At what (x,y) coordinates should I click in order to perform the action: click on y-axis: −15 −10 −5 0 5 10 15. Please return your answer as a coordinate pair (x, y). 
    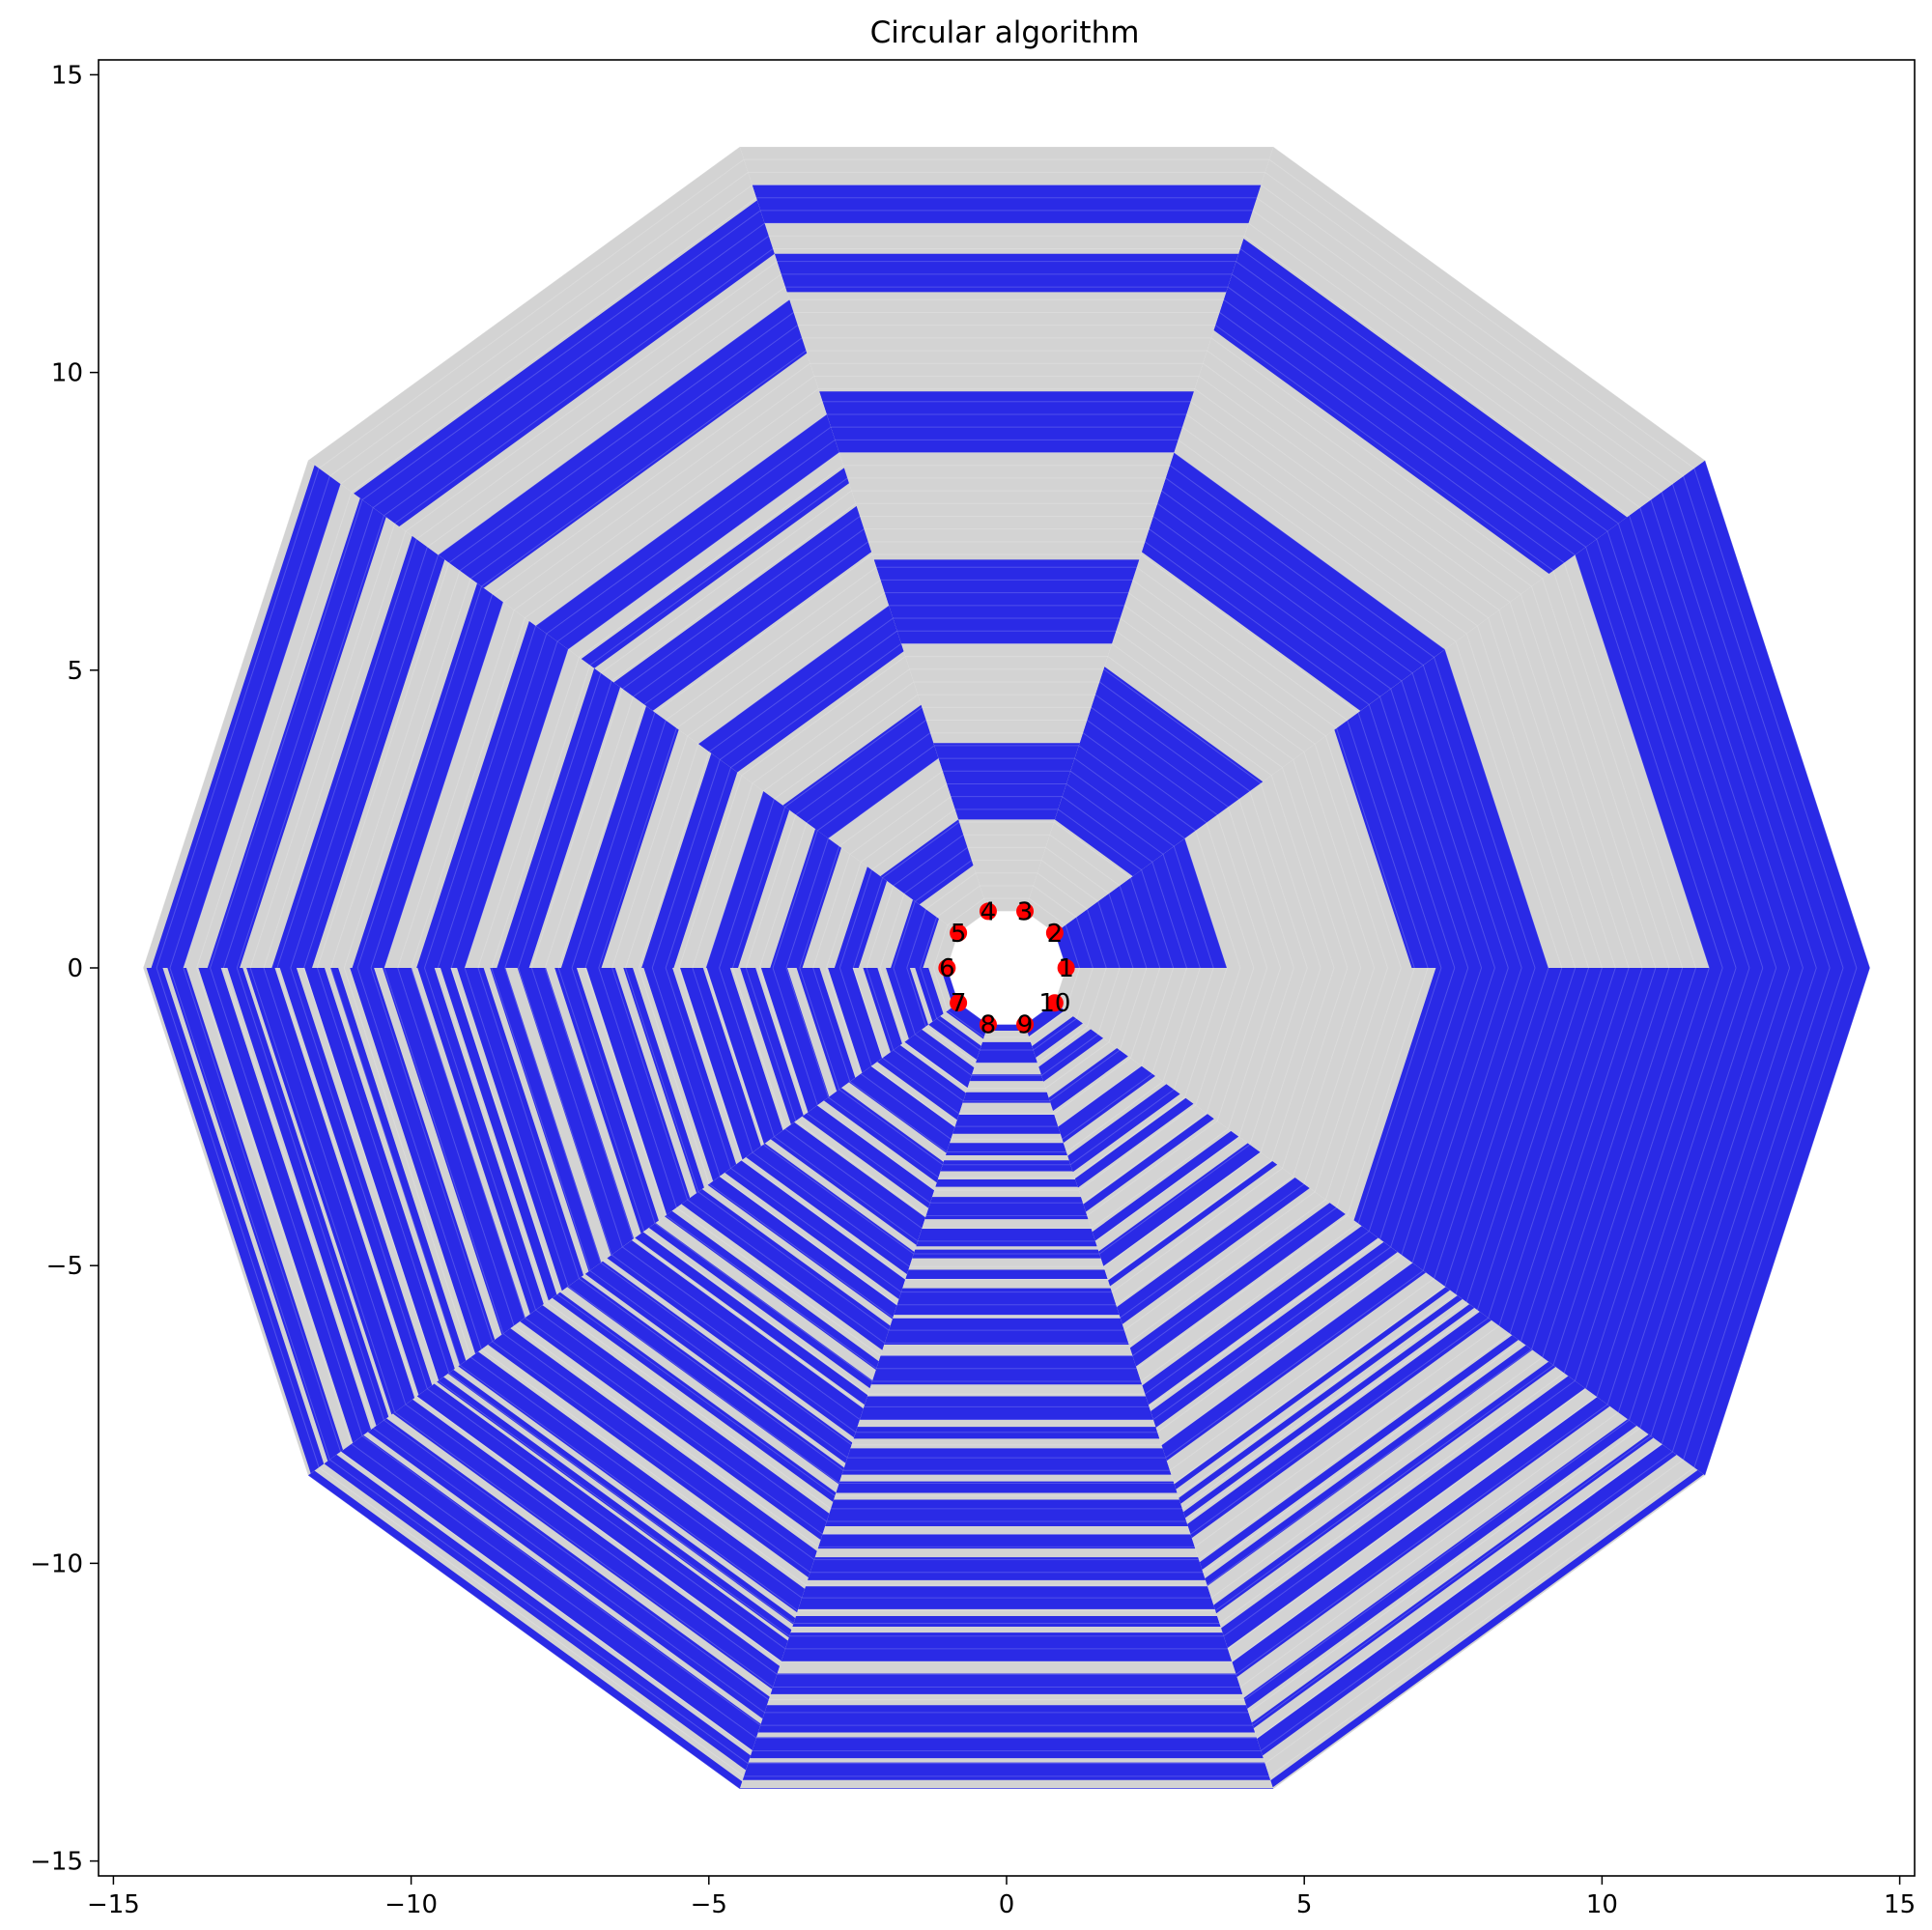
    Looking at the image, I should click on (64, 969).